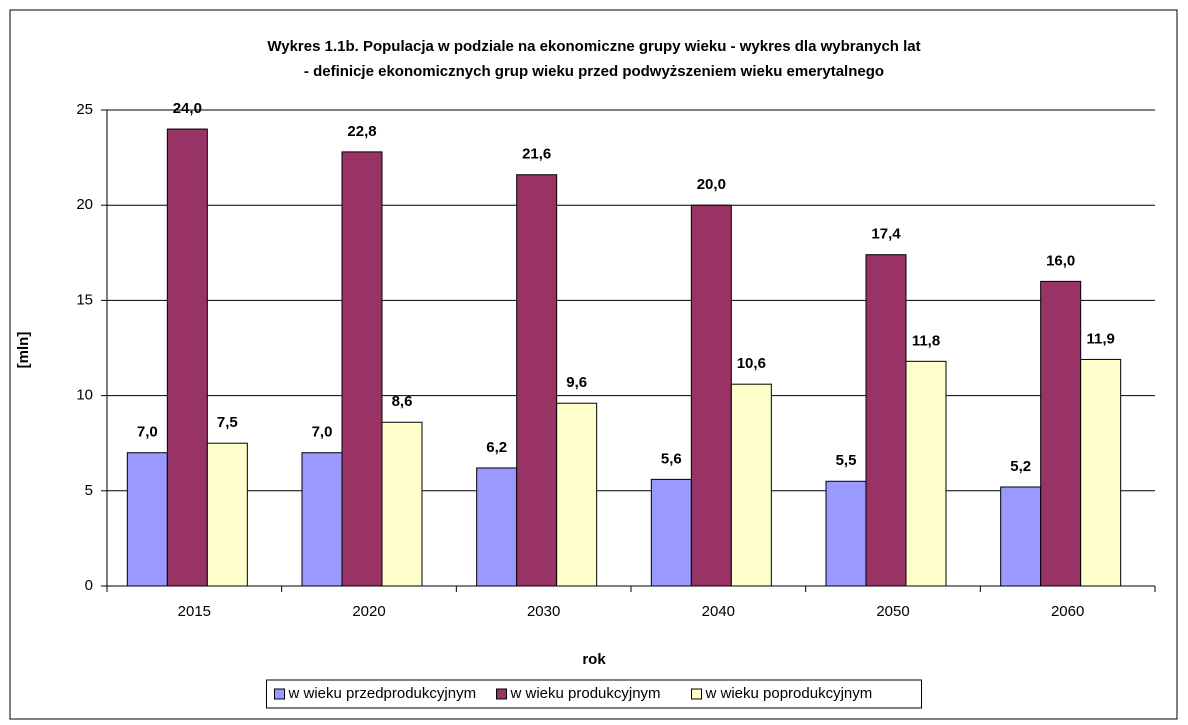  What do you see at coordinates (892, 611) in the screenshot?
I see `x-tick-label: 2050` at bounding box center [892, 611].